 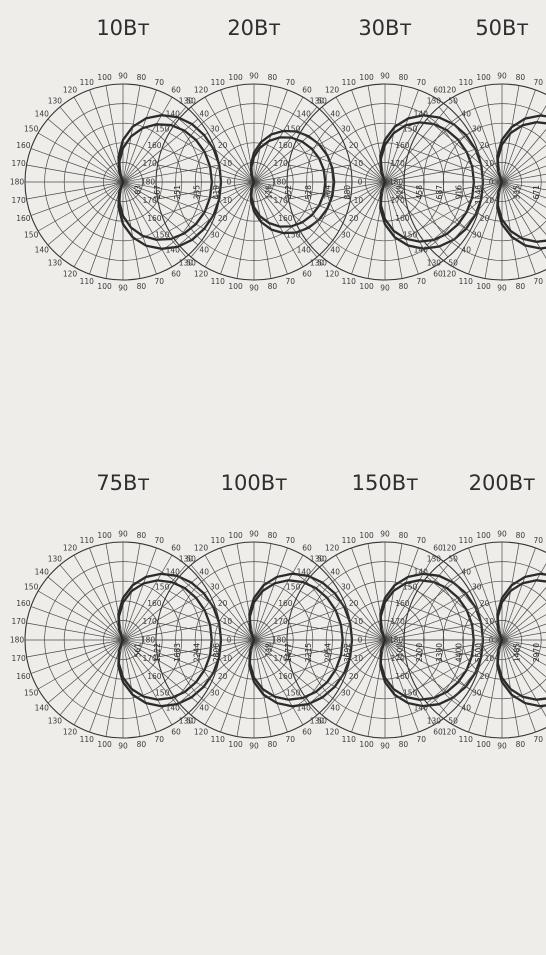 What do you see at coordinates (536, 192) in the screenshot?
I see `ring-value-label: 671` at bounding box center [536, 192].